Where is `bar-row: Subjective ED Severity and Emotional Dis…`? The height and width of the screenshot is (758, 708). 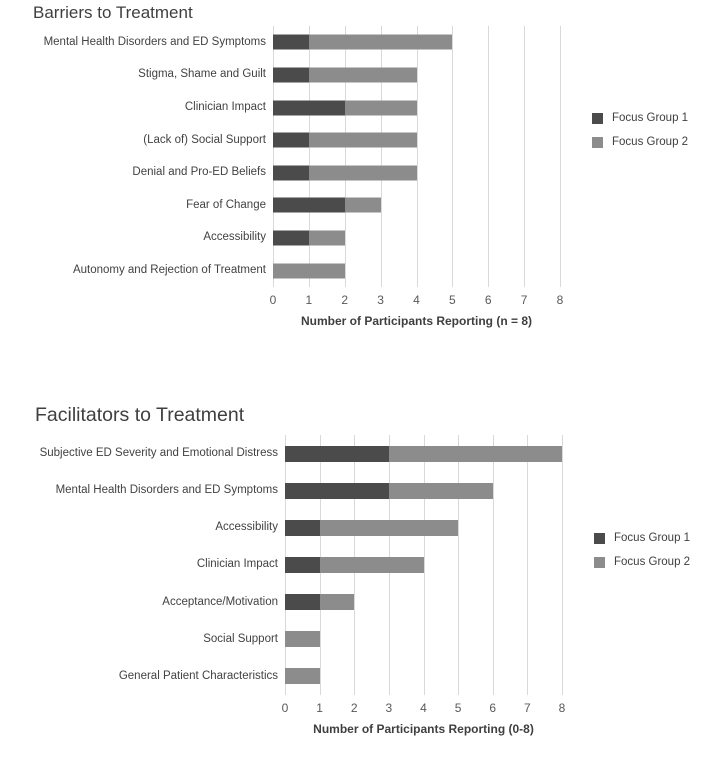
bar-row: Subjective ED Severity and Emotional Dis… is located at coordinates (281, 453).